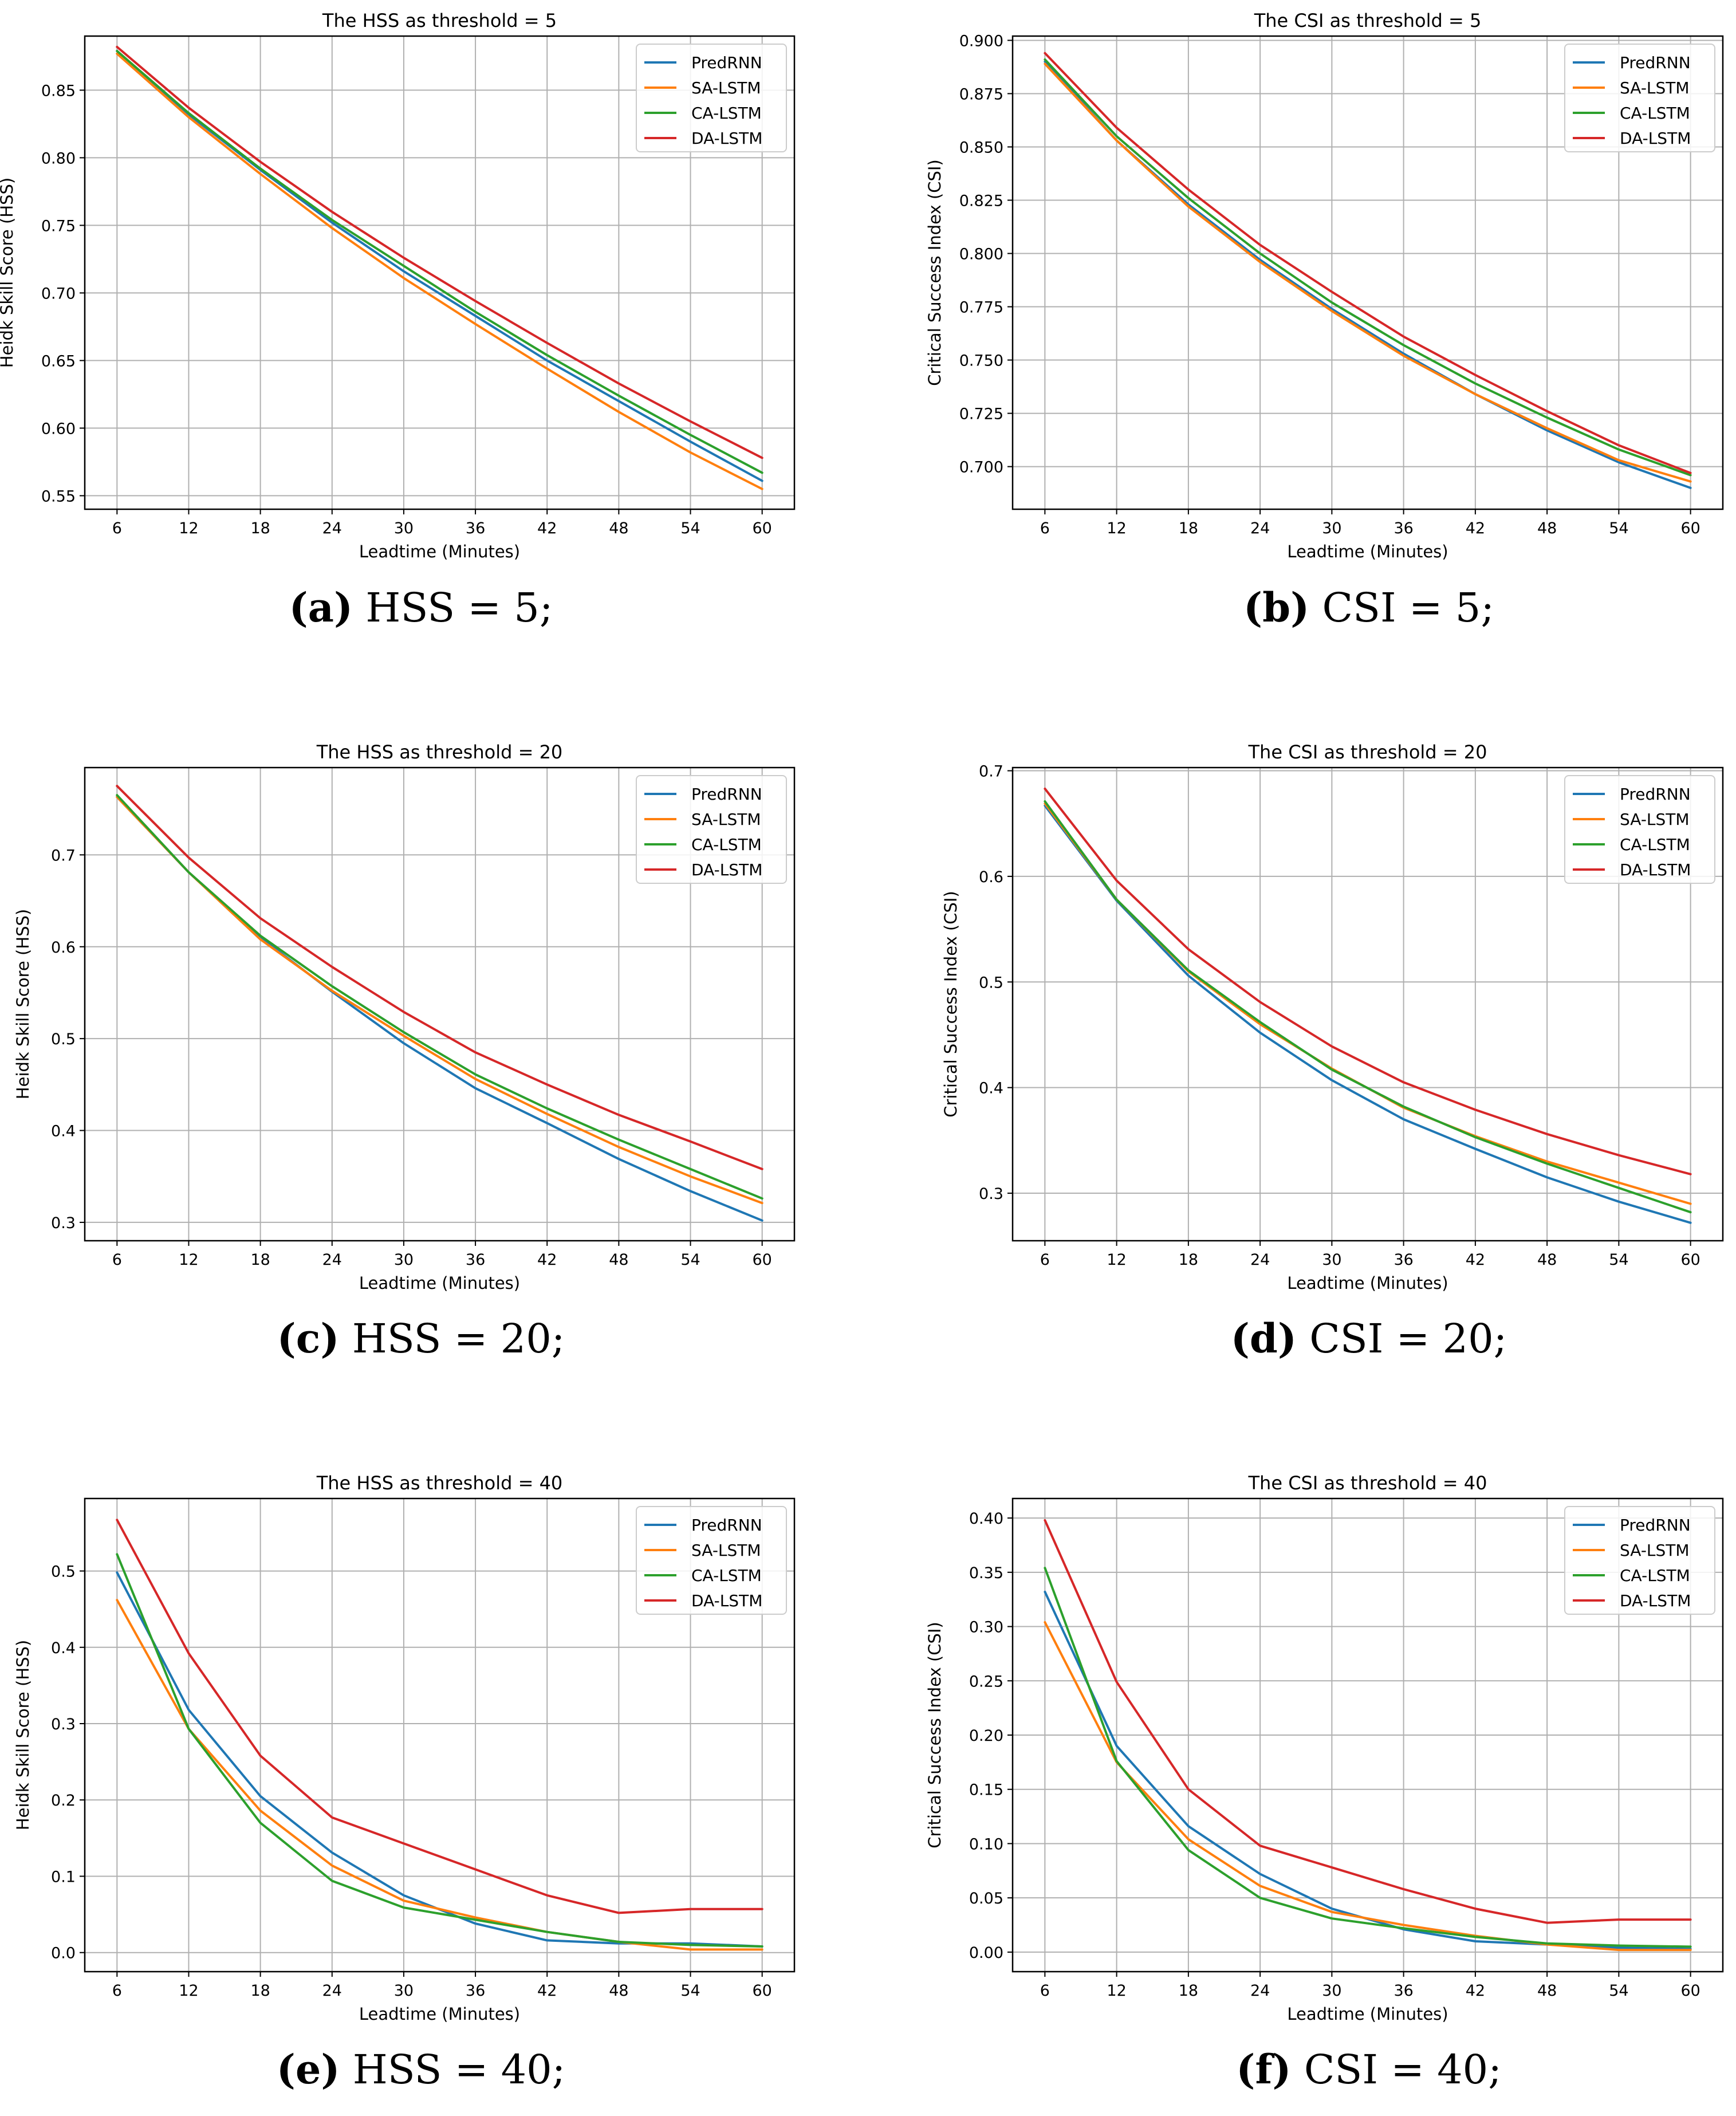 The width and height of the screenshot is (1736, 2116). What do you see at coordinates (58, 429) in the screenshot?
I see `y-tick-label: 0.60` at bounding box center [58, 429].